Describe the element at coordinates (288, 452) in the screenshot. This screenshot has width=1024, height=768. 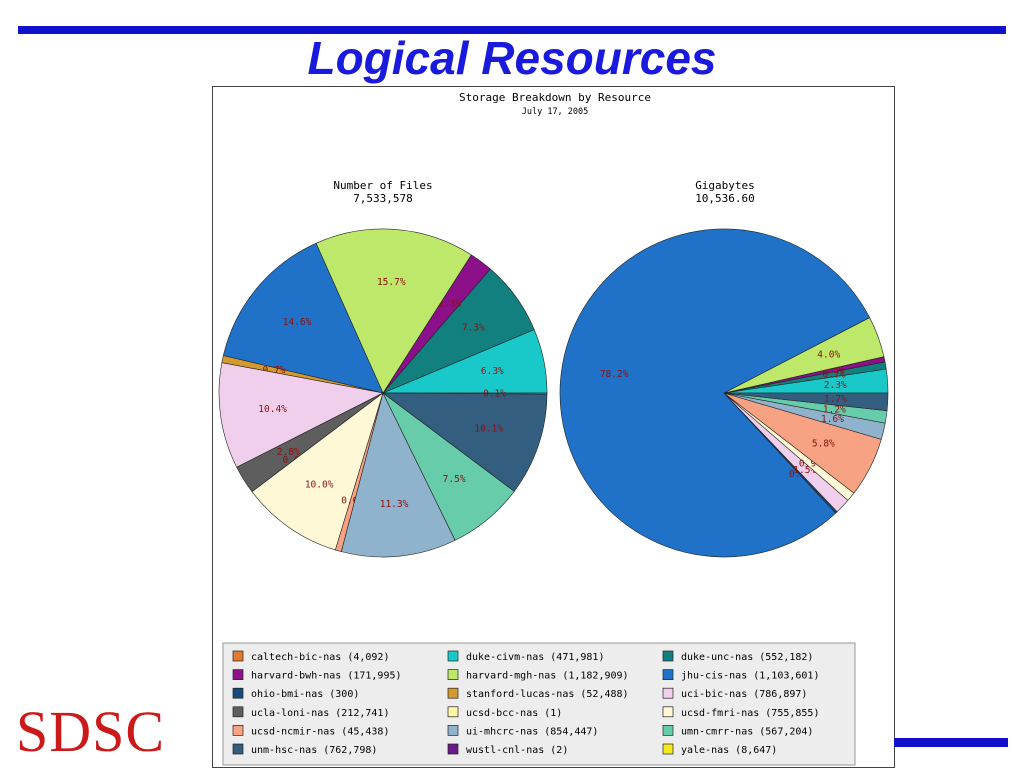
I see `pie-slice-label: 2.8%` at that location.